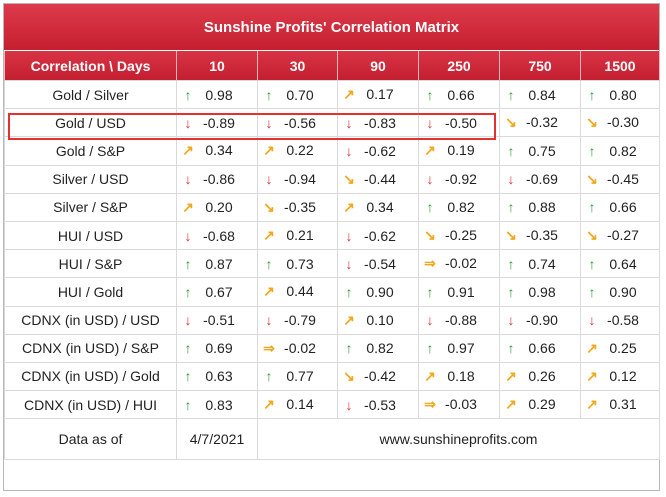 The image size is (666, 497). What do you see at coordinates (378, 348) in the screenshot?
I see `correlation-cell: ↑ 0.82` at bounding box center [378, 348].